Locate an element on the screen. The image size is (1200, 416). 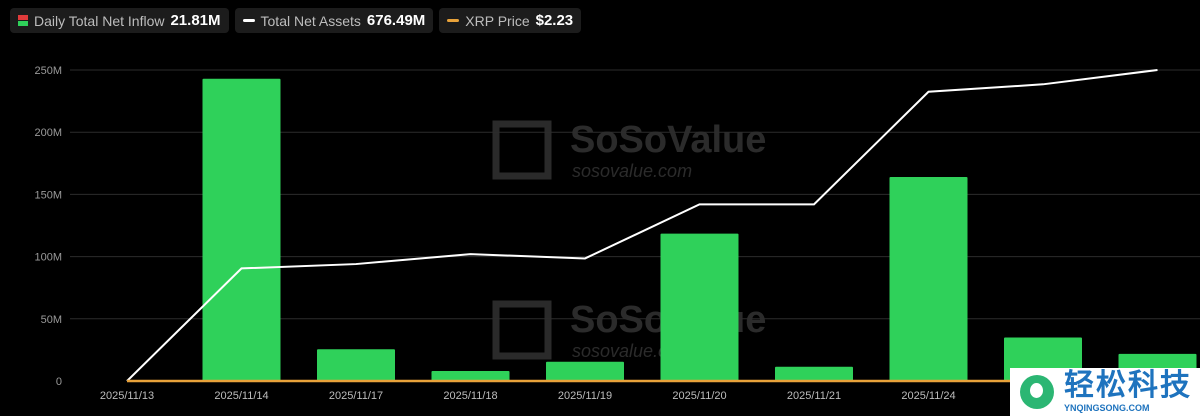
x-tick-label: 2025/11/24 is located at coordinates (928, 396).